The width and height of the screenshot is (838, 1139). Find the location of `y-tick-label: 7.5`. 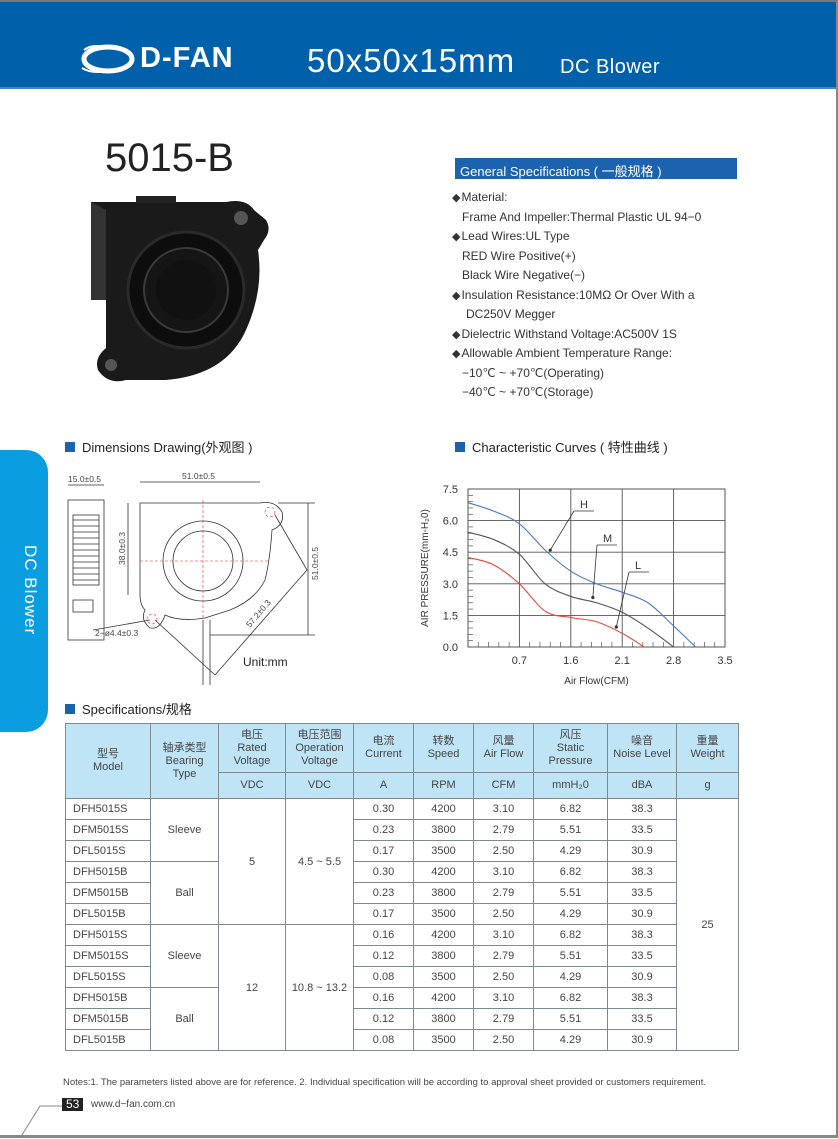

y-tick-label: 7.5 is located at coordinates (450, 490).